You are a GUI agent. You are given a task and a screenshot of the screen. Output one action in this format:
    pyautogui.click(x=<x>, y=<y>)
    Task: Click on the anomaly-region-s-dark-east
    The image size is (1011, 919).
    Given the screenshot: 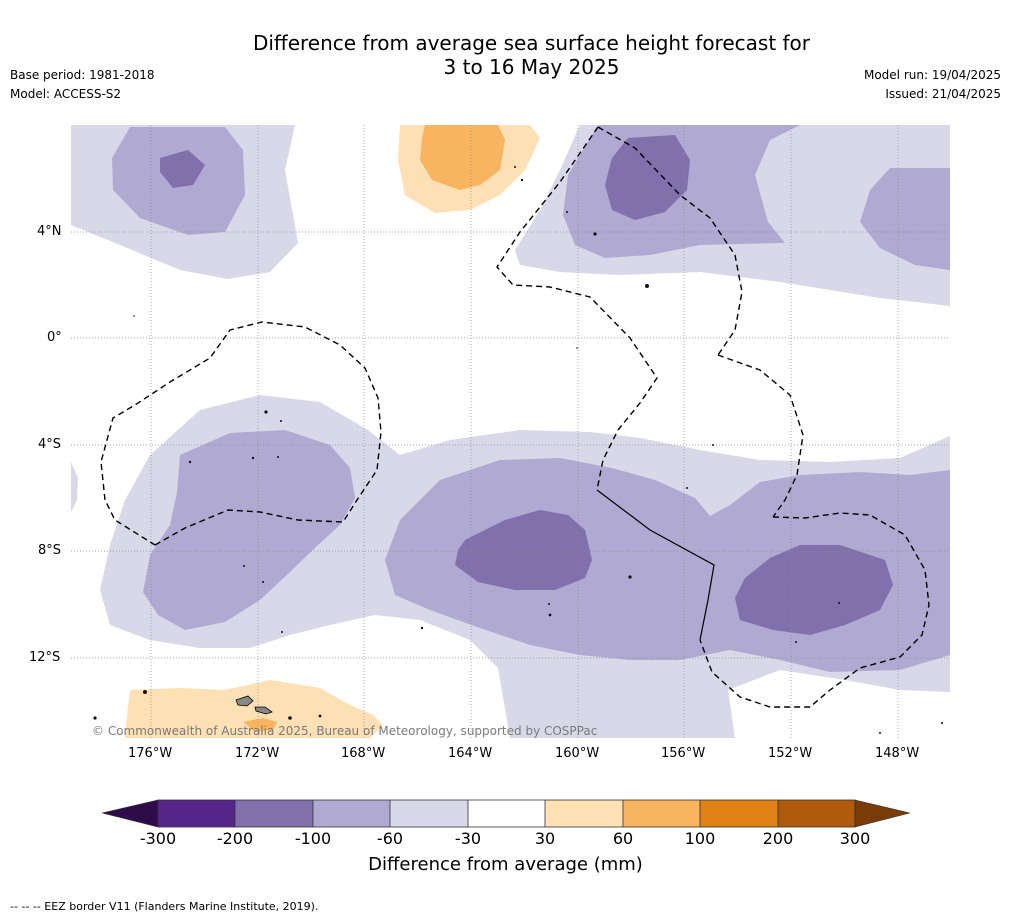 What is the action you would take?
    pyautogui.click(x=814, y=590)
    